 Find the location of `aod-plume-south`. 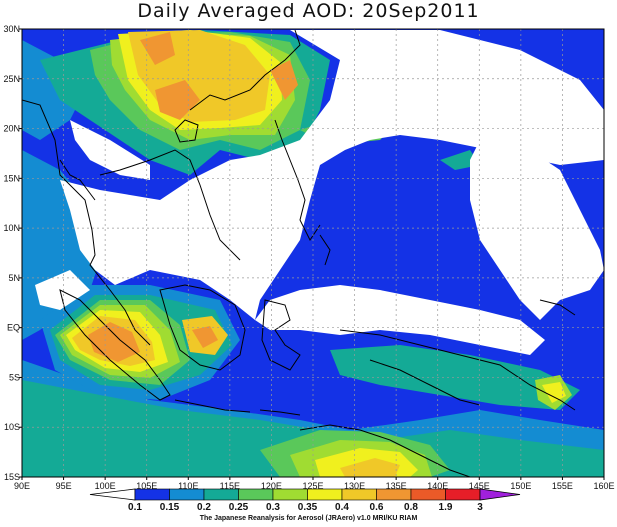

aod-plume-south is located at coordinates (370, 467).